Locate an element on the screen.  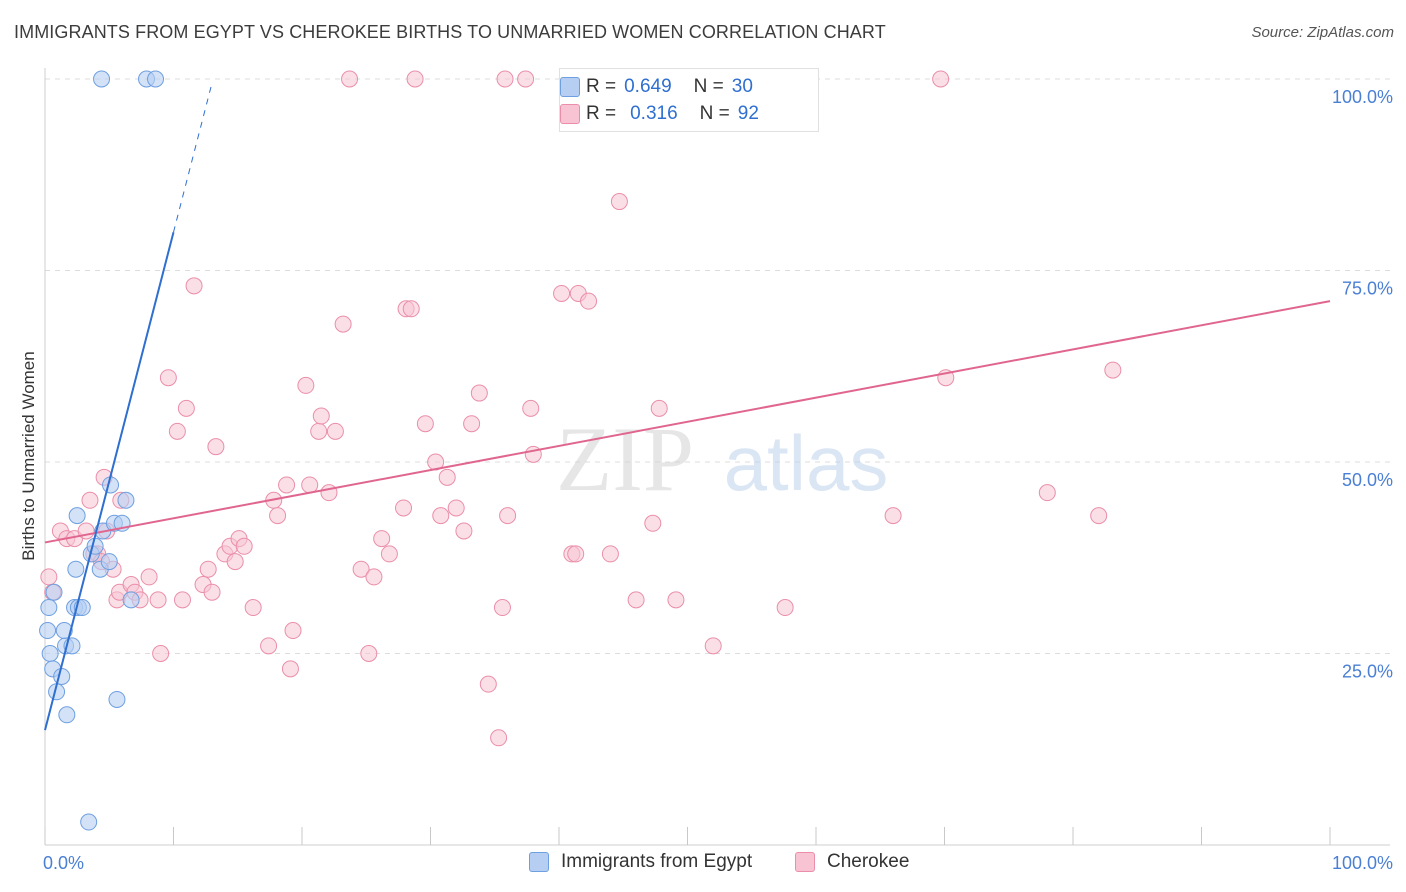
legend-item-egypt: Immigrants from Egypt is located at coordinates (640, 862).